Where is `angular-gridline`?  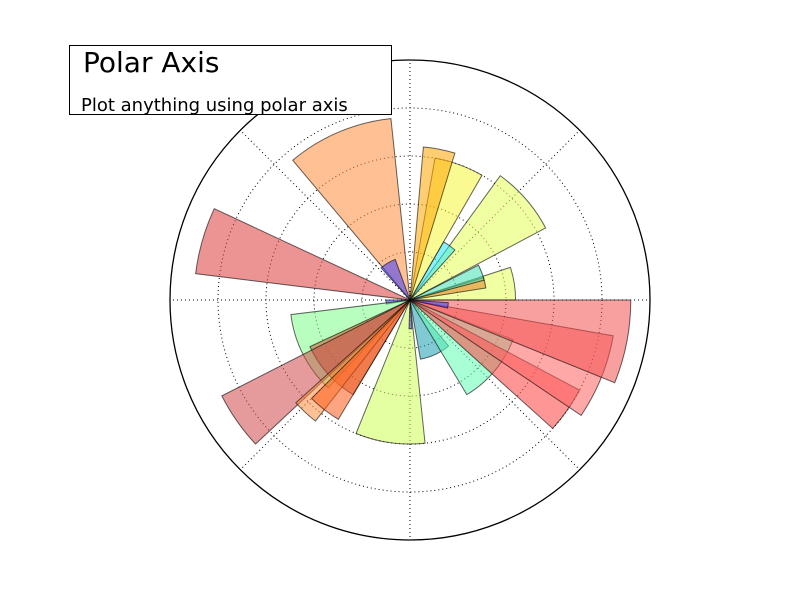
angular-gridline is located at coordinates (325, 215).